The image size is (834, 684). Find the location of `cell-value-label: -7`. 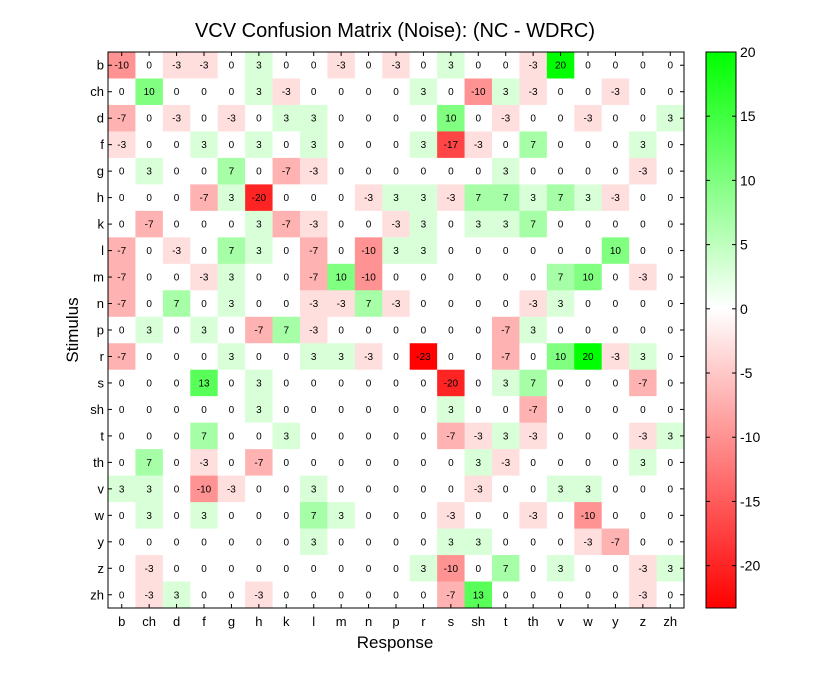

cell-value-label: -7 is located at coordinates (450, 595).